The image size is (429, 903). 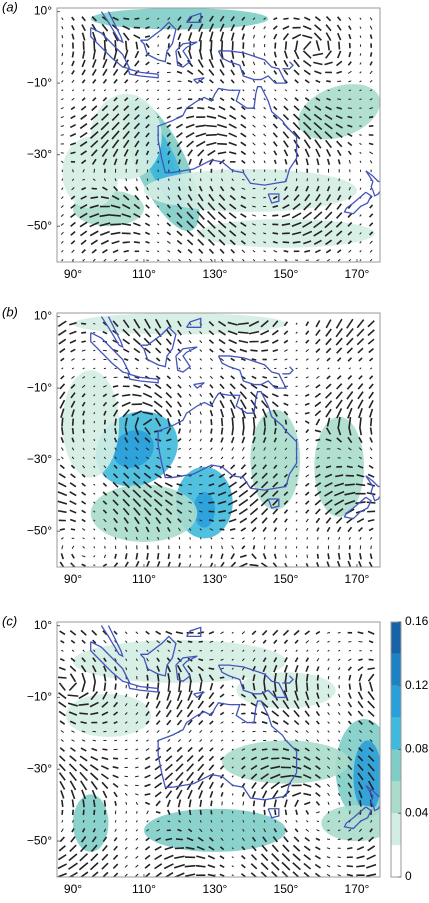 I want to click on y-tick-label: −10°, so click(x=39, y=387).